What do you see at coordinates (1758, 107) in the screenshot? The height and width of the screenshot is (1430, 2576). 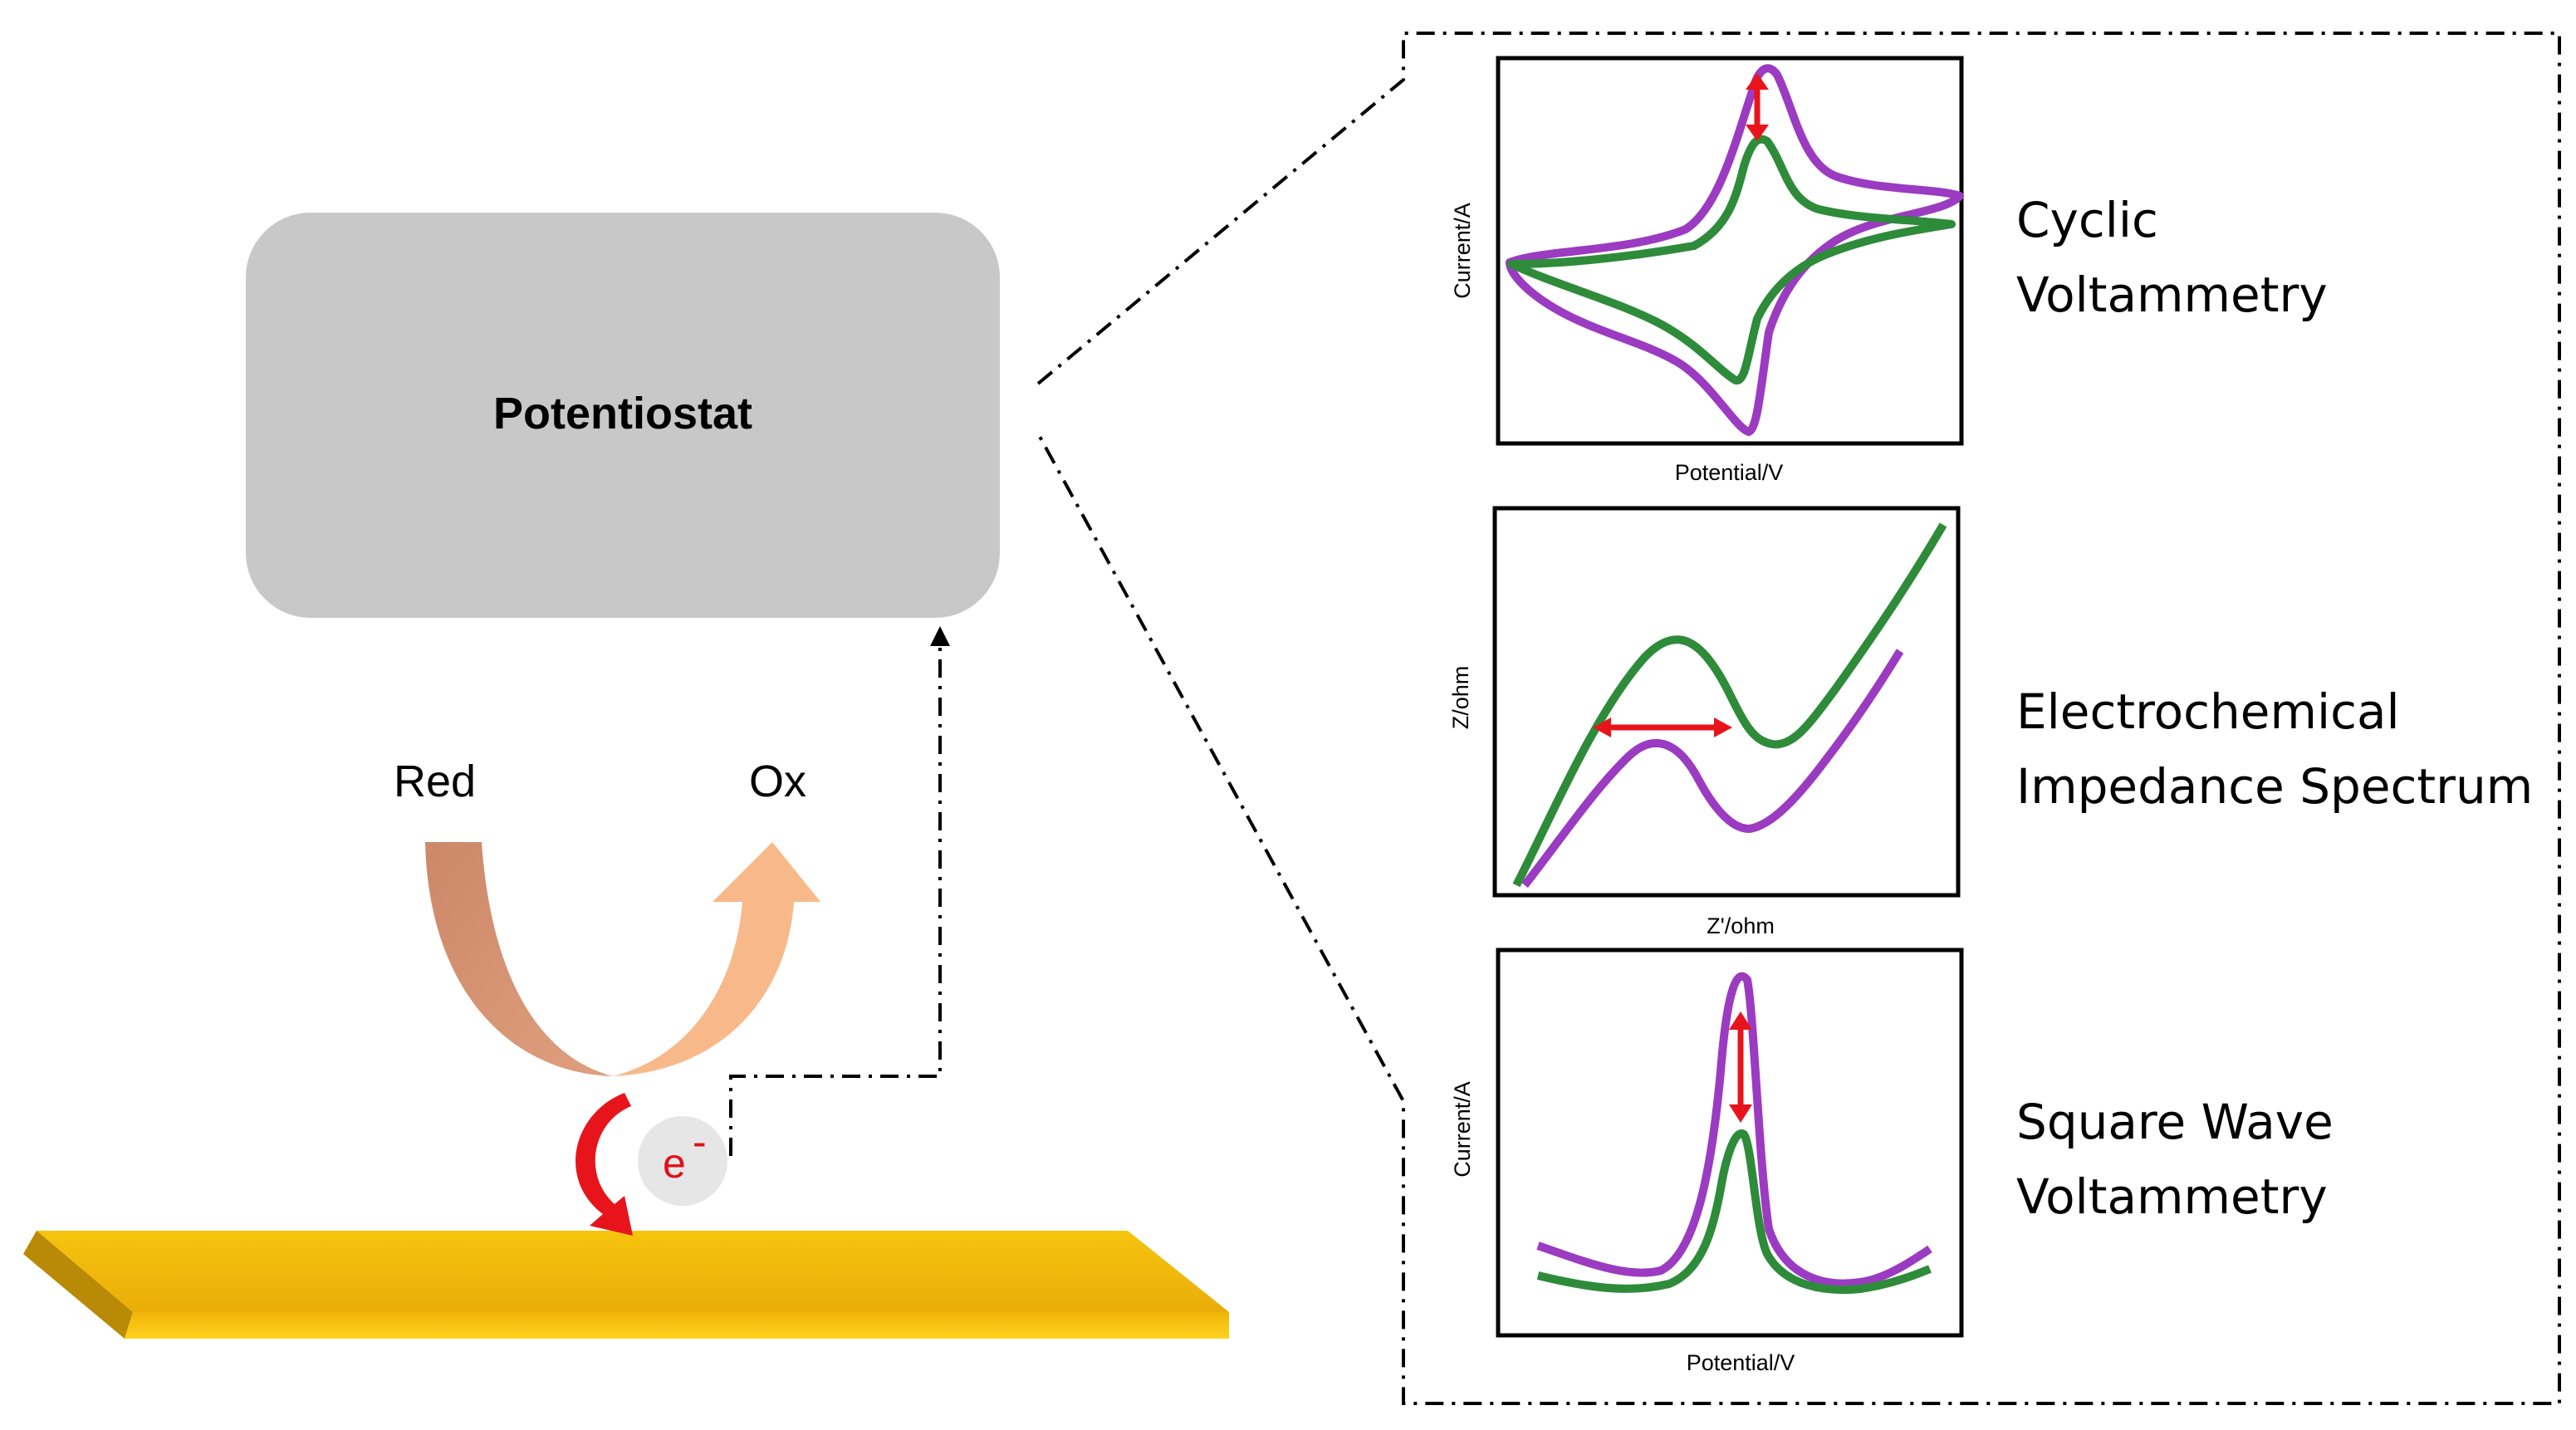 I see `cv-difference-arrow` at bounding box center [1758, 107].